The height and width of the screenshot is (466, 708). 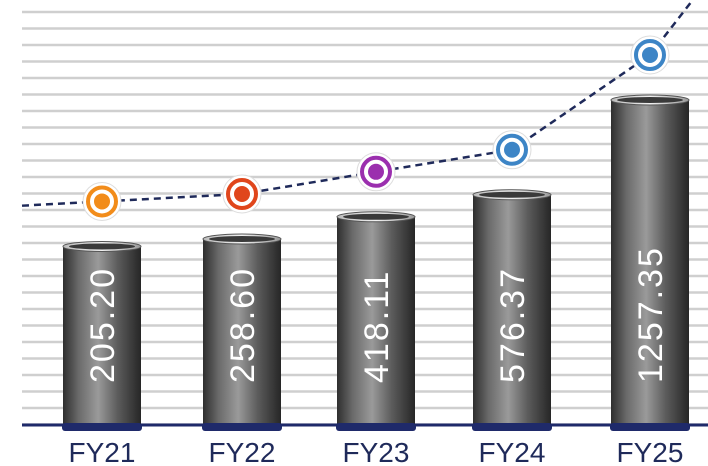 I want to click on value-label: 418.11, so click(x=377, y=326).